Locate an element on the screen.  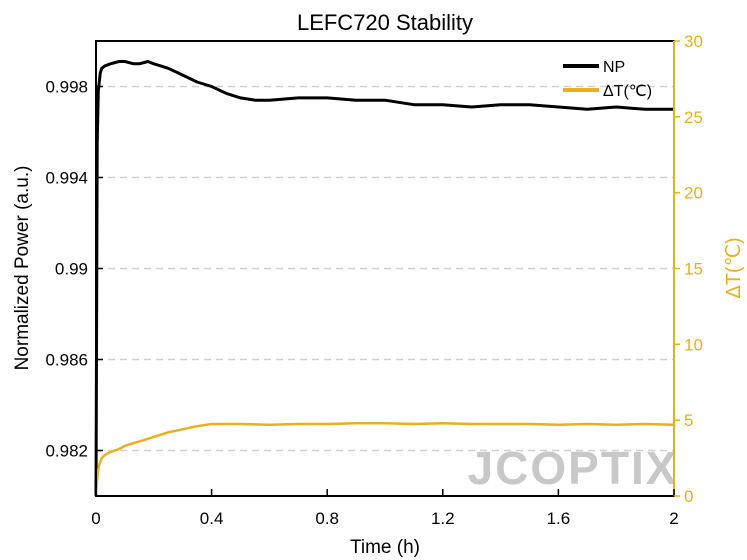
y-tick-label-3: 0.994 is located at coordinates (66, 178).